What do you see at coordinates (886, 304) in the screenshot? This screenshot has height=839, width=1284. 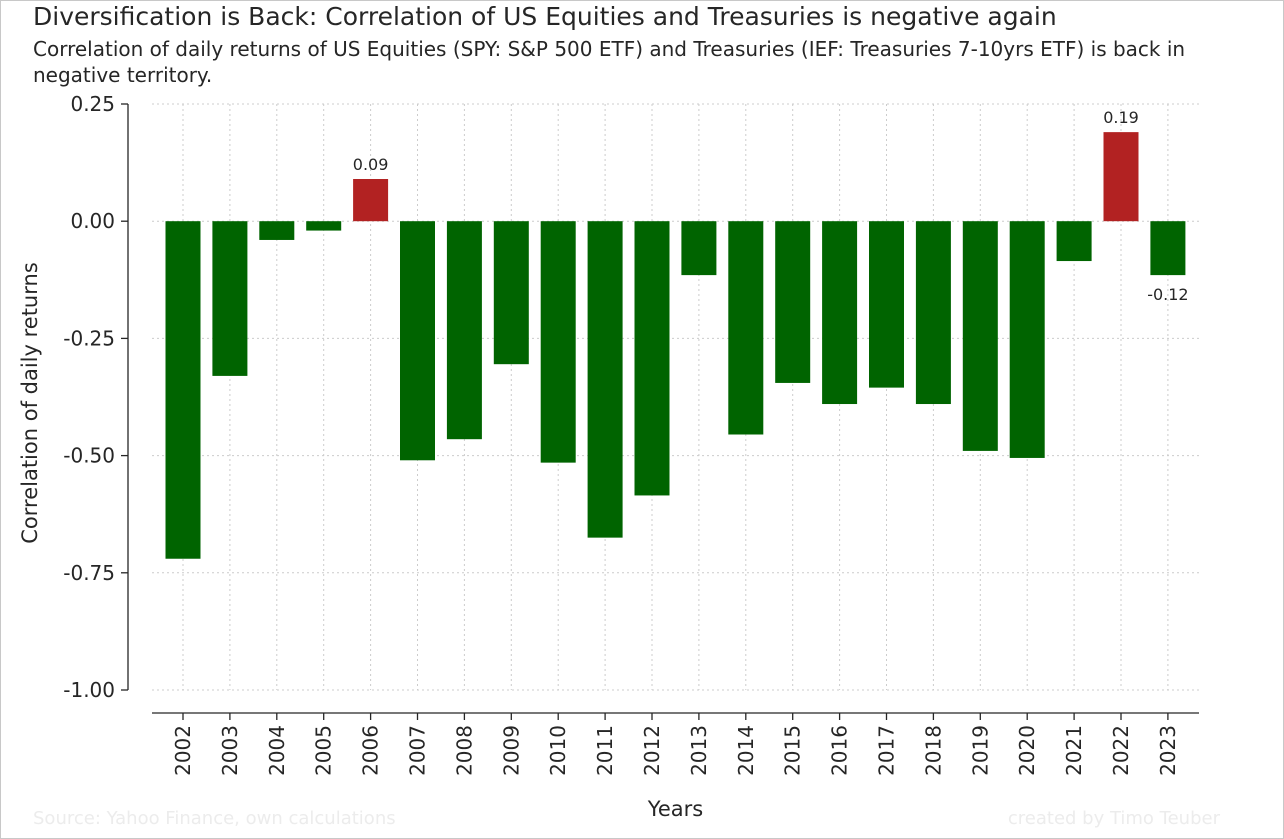 I see `bar-2017` at bounding box center [886, 304].